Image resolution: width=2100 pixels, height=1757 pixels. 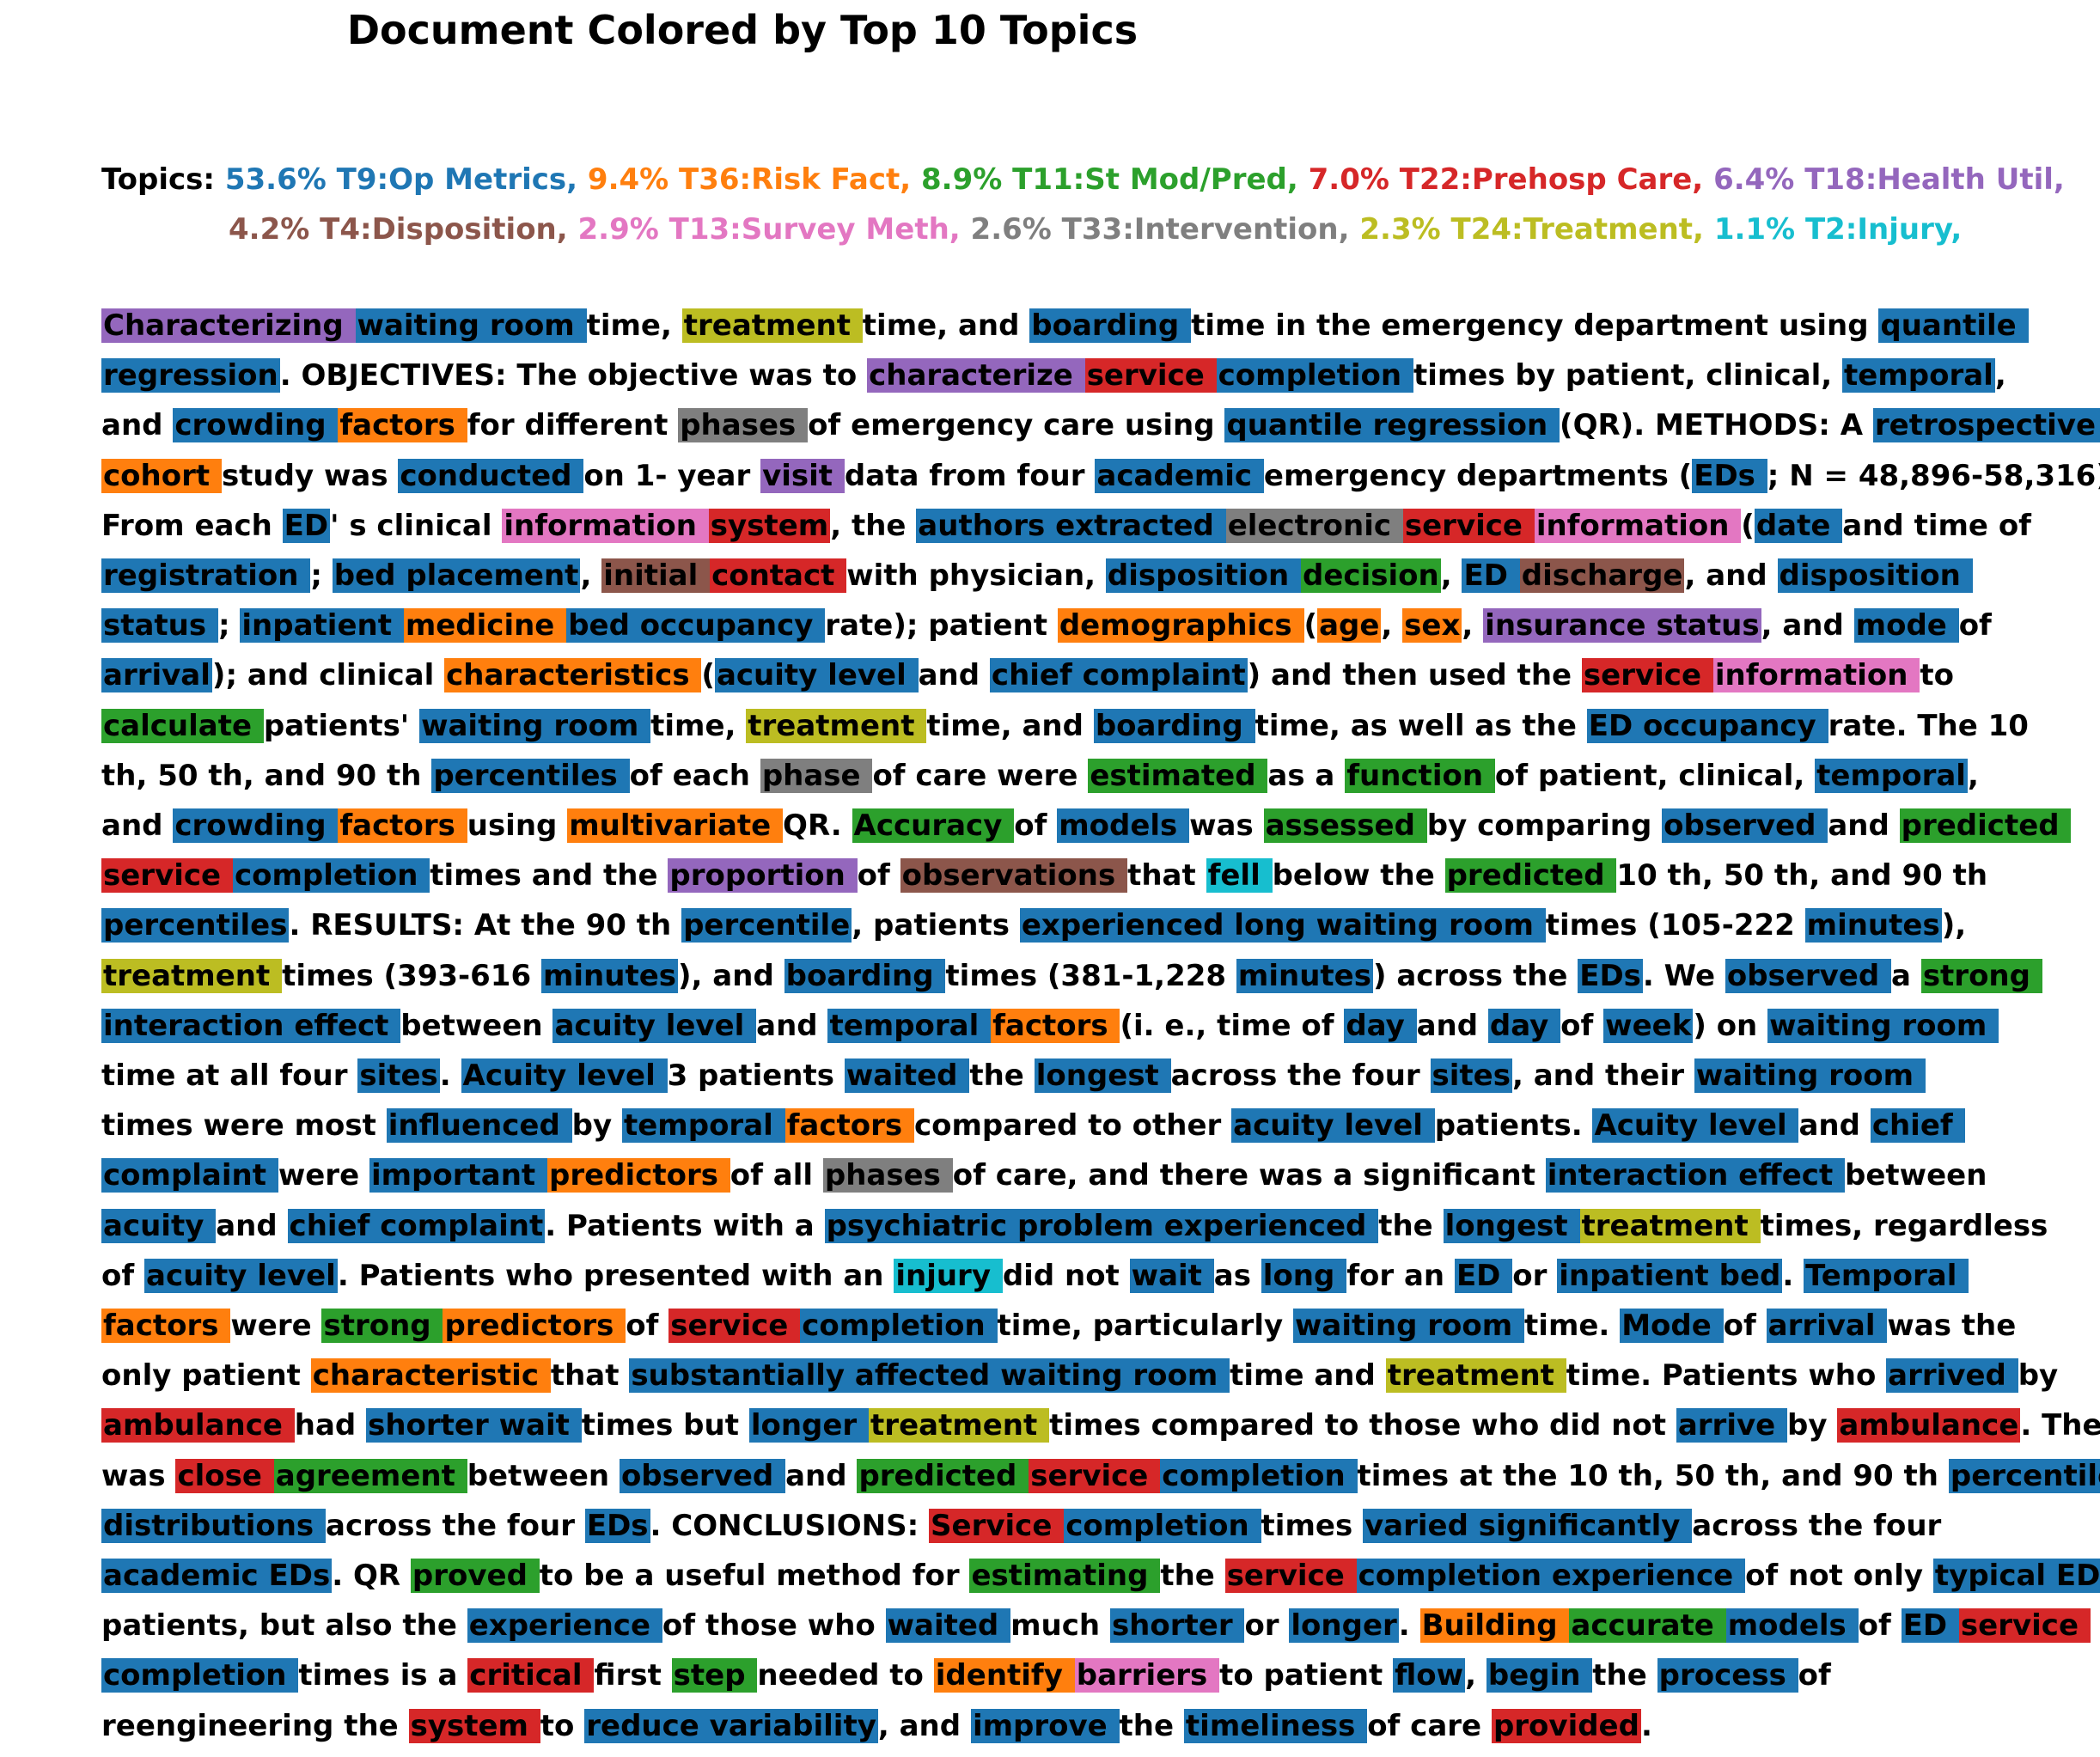 What do you see at coordinates (1345, 825) in the screenshot?
I see `topic-highlight: assessed` at bounding box center [1345, 825].